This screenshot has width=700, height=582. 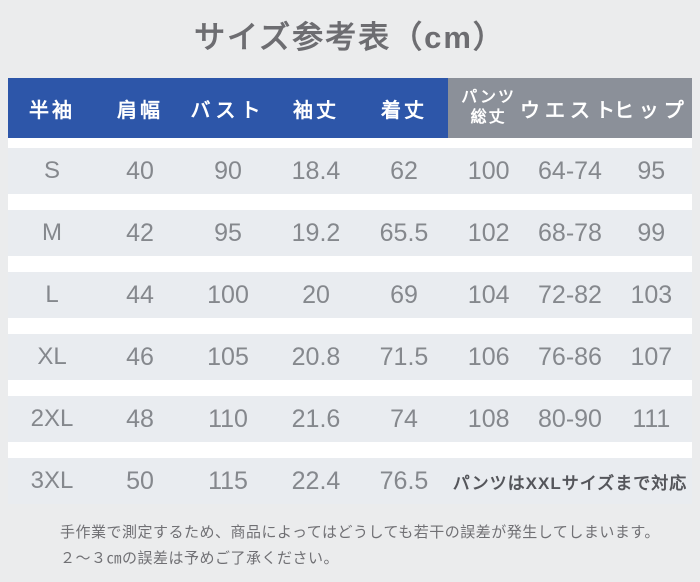 What do you see at coordinates (350, 233) in the screenshot?
I see `table-row-m: M 42 95 19.2 65.5 102 68-78 99` at bounding box center [350, 233].